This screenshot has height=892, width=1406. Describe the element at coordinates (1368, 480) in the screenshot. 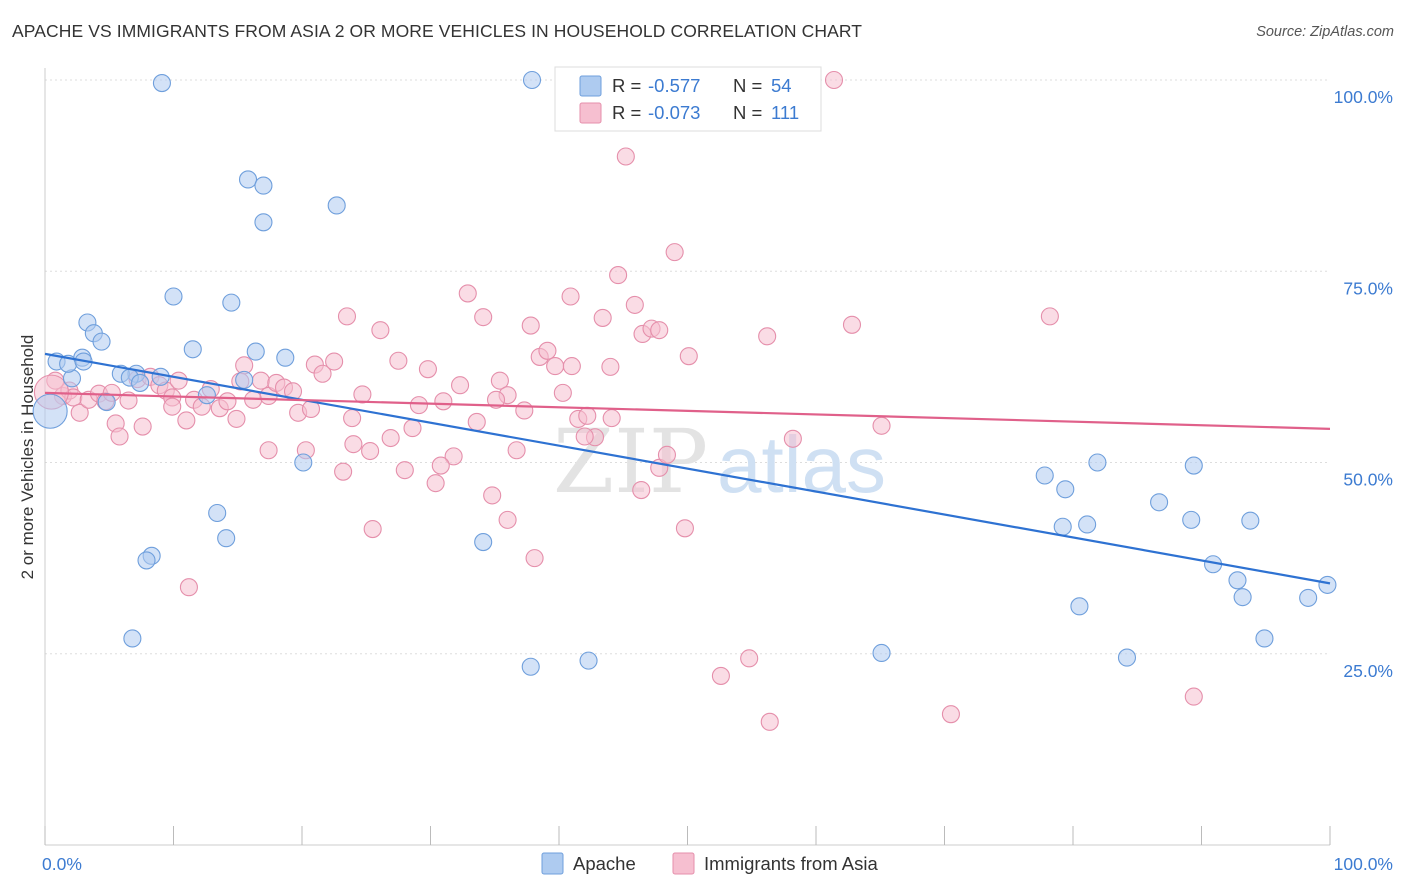

I see `y-tick-label-50: 50.0%` at that location.